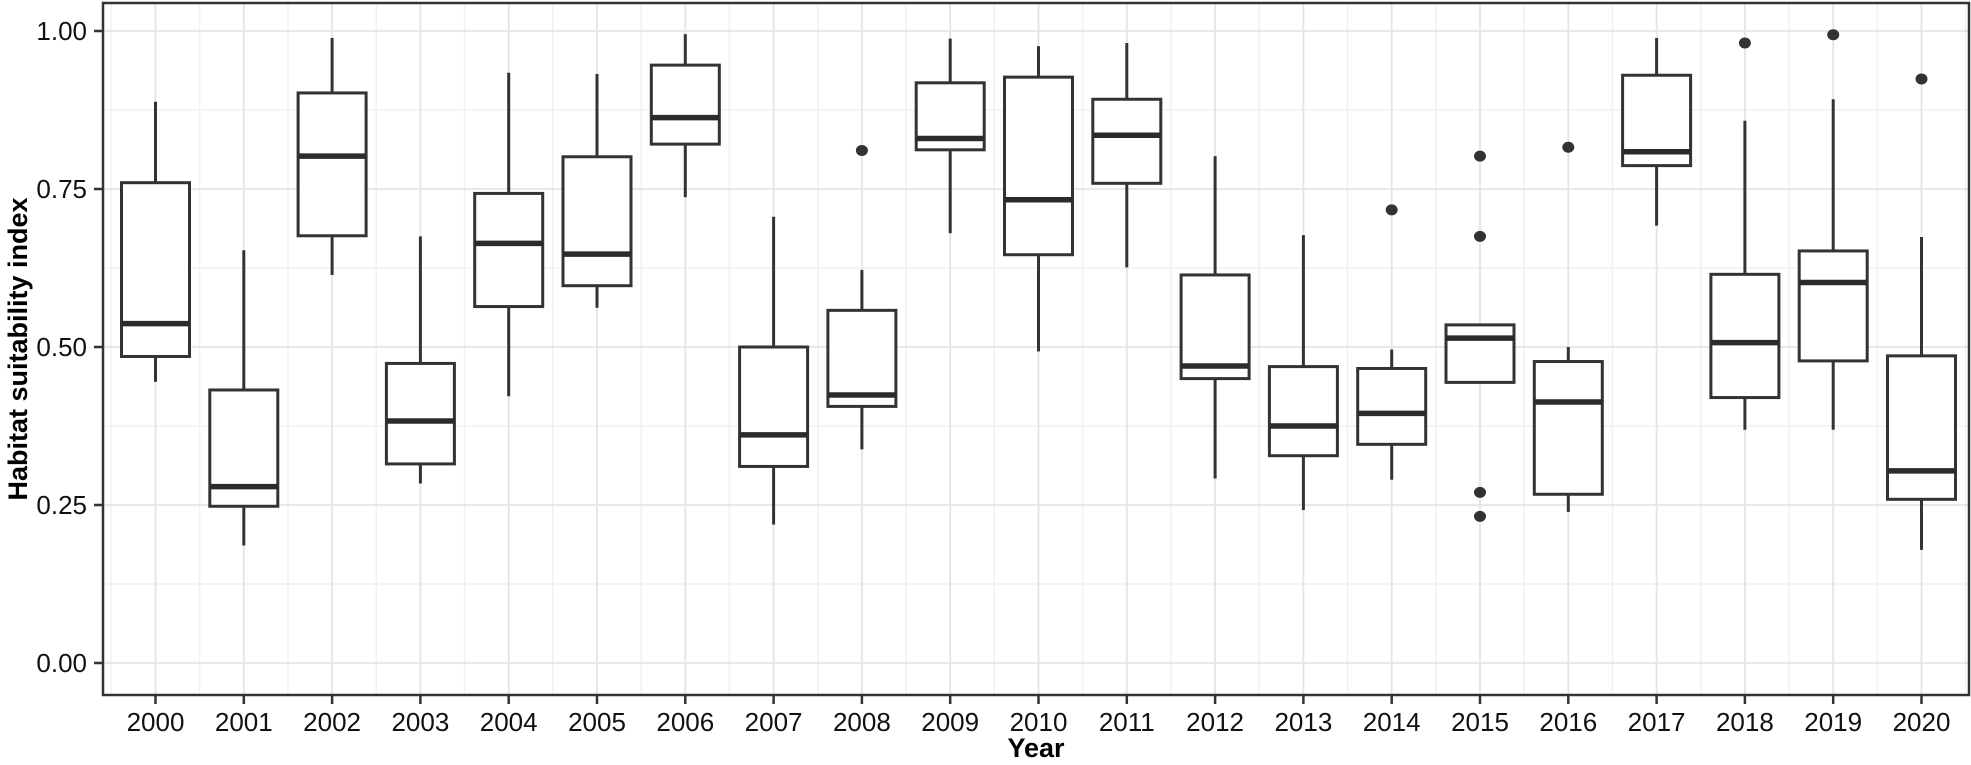 Image resolution: width=1971 pixels, height=765 pixels. I want to click on boxplot-2014, so click(1392, 342).